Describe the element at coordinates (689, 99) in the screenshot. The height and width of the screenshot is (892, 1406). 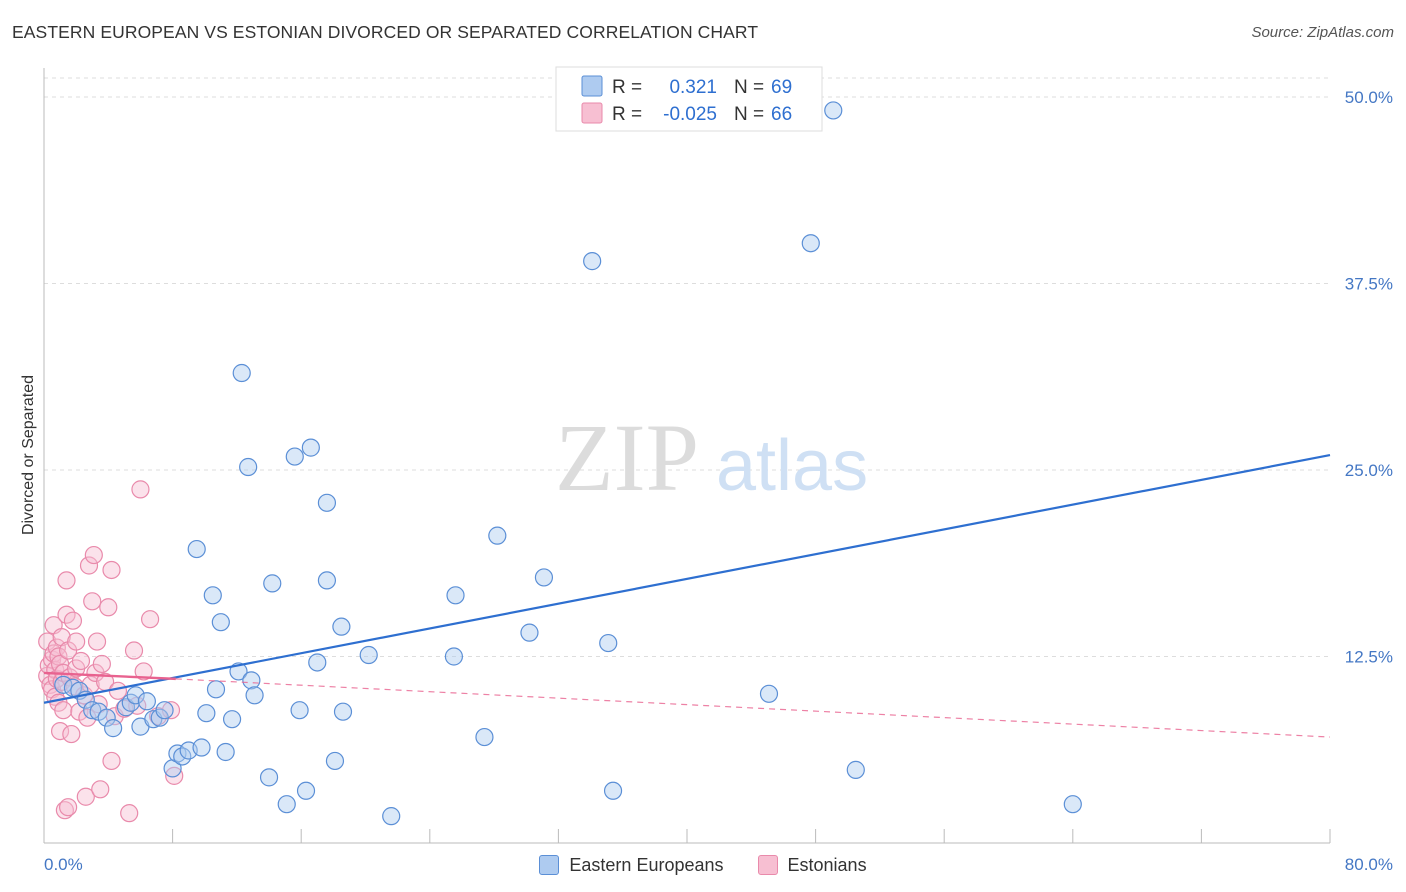
I see `correlation-legend: R = 0.321 N = 69 R = -0.025 N = 66` at that location.